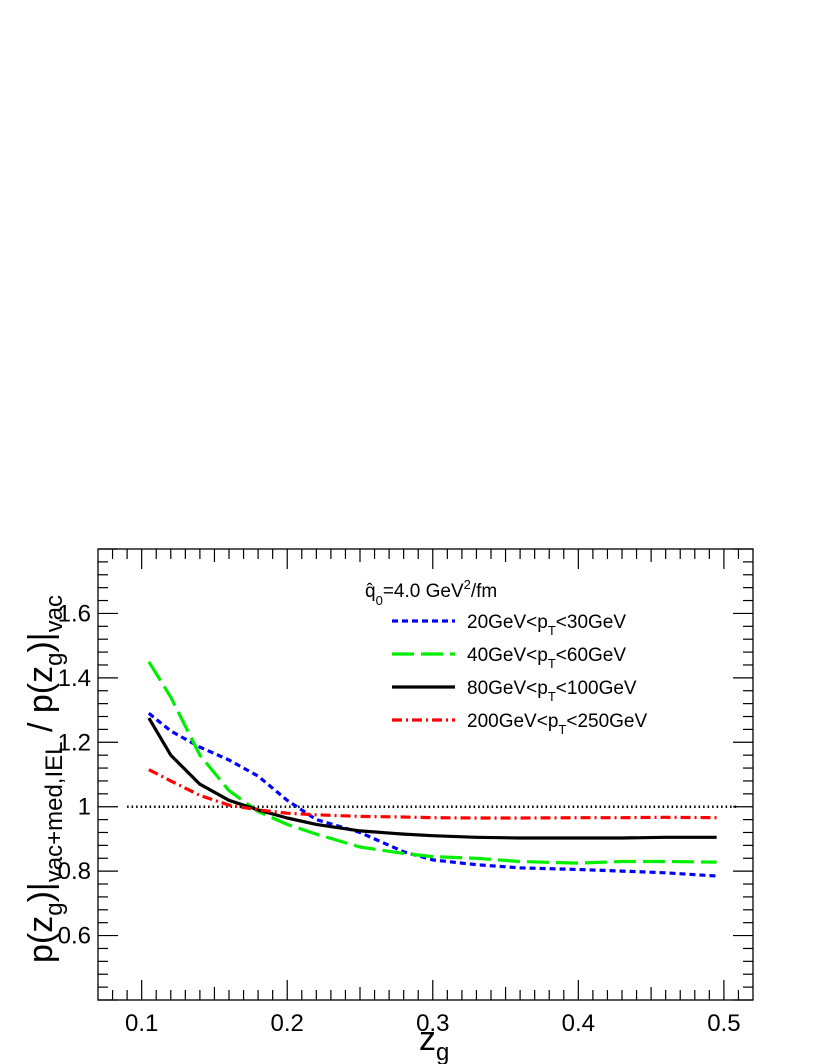 This screenshot has width=822, height=1064. I want to click on y-tick-label: 1, so click(84, 807).